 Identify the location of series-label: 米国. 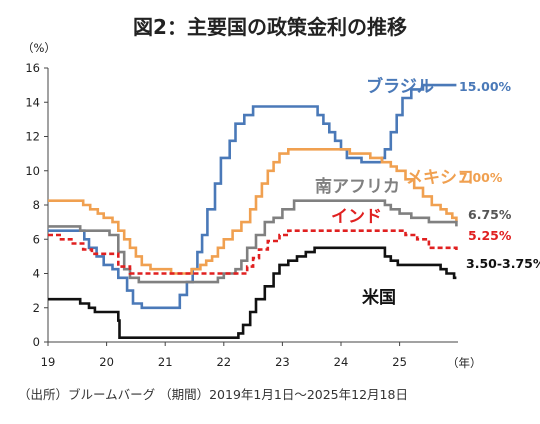
(379, 297).